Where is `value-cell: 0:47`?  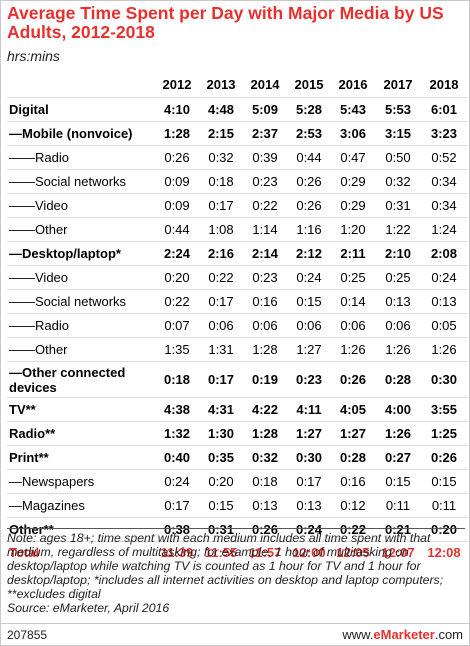
value-cell: 0:47 is located at coordinates (353, 157).